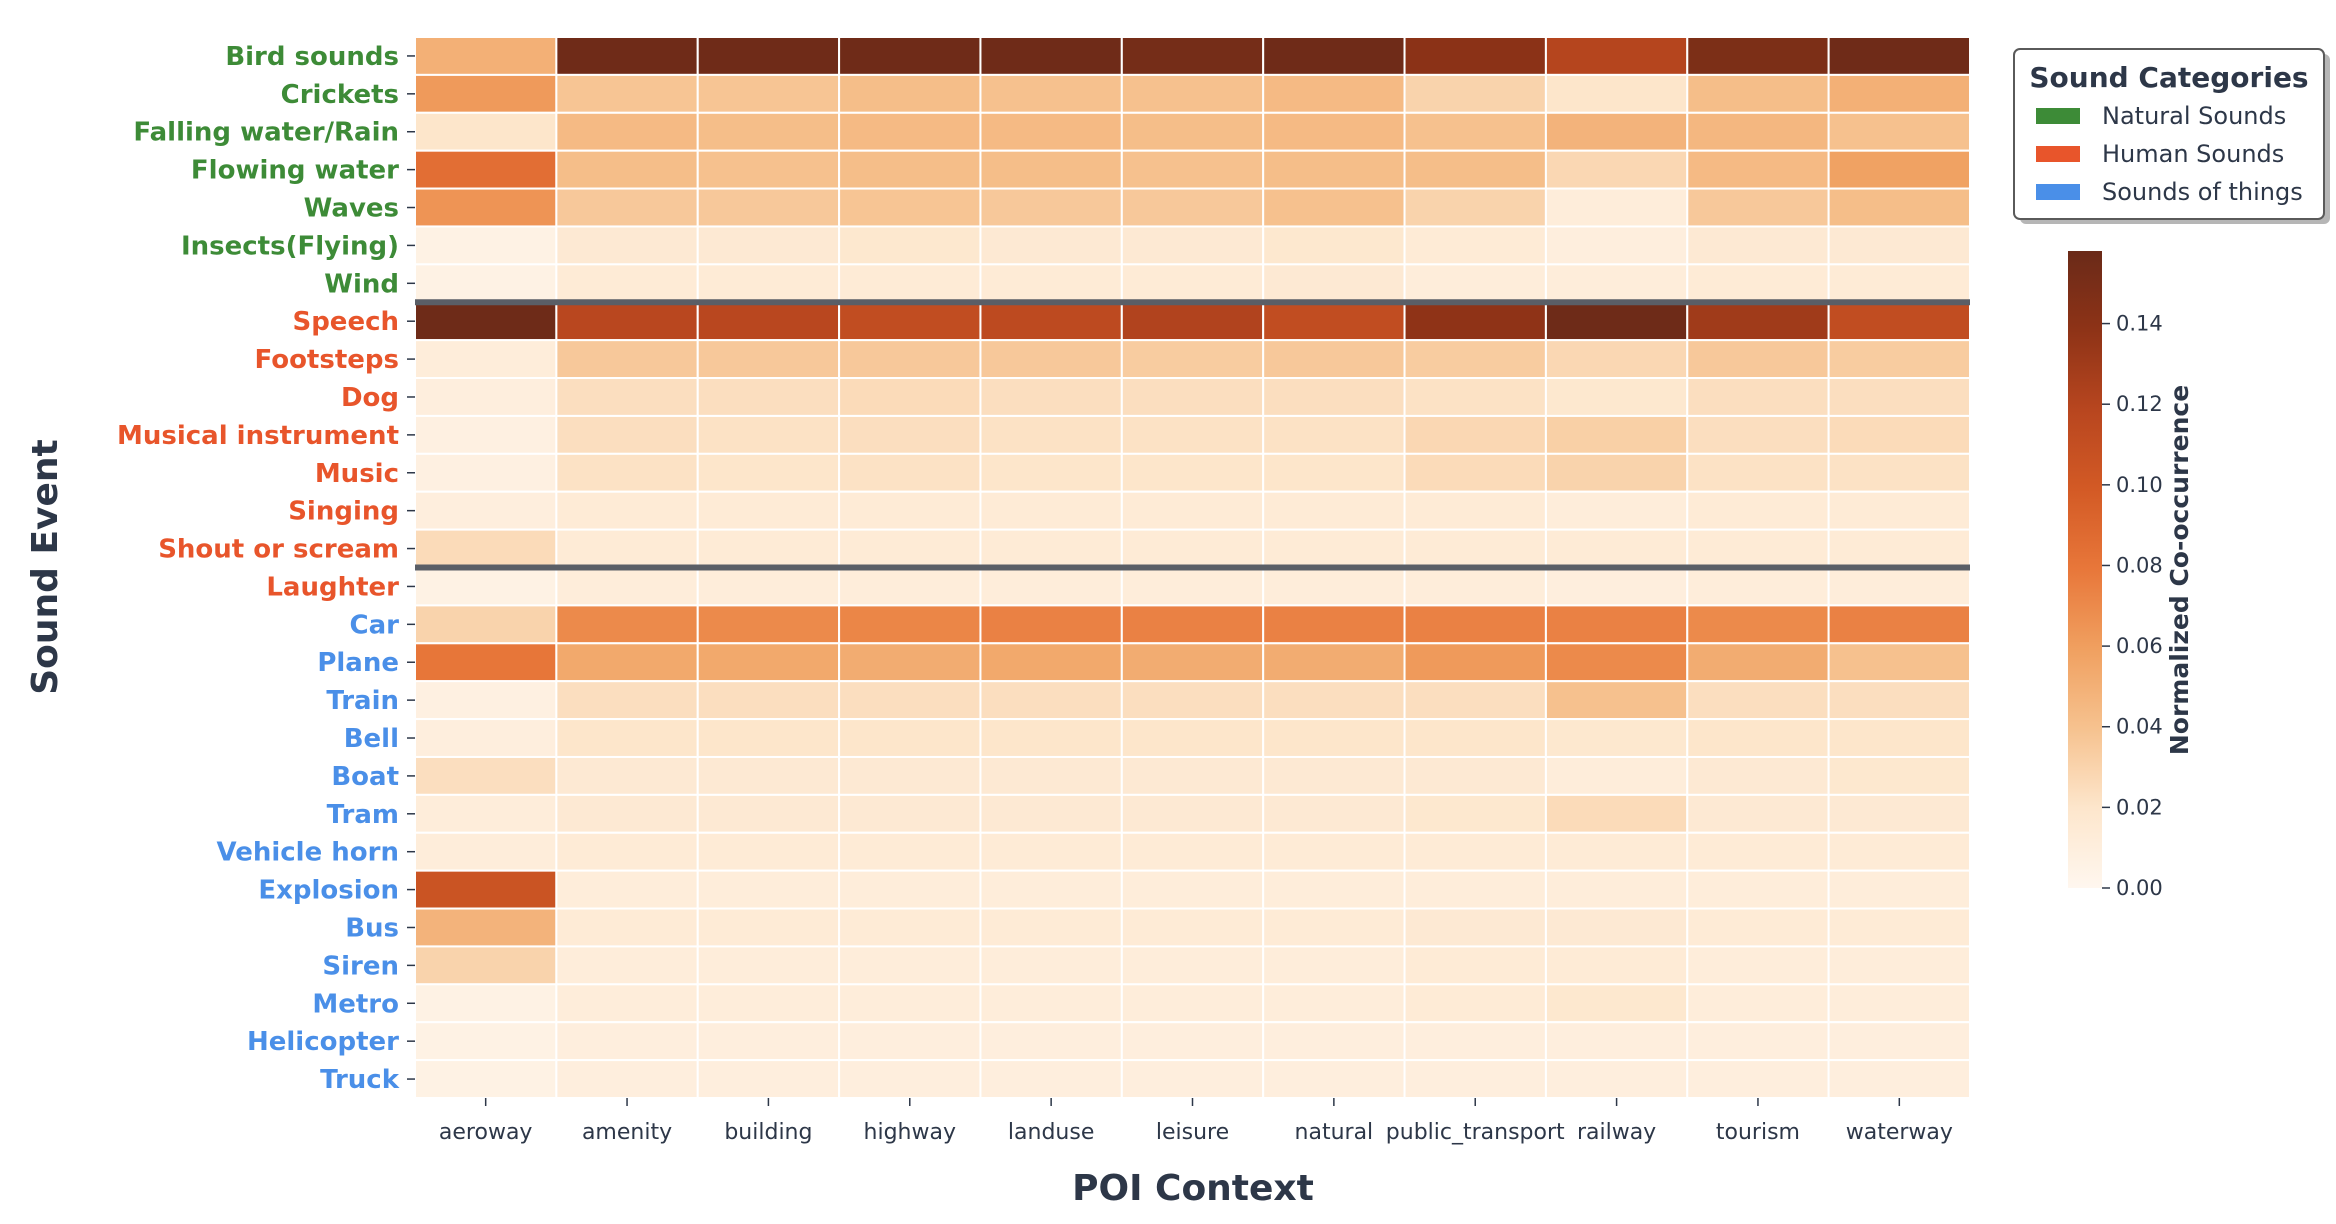  I want to click on colorbar-tick-label: 0.00, so click(2139, 888).